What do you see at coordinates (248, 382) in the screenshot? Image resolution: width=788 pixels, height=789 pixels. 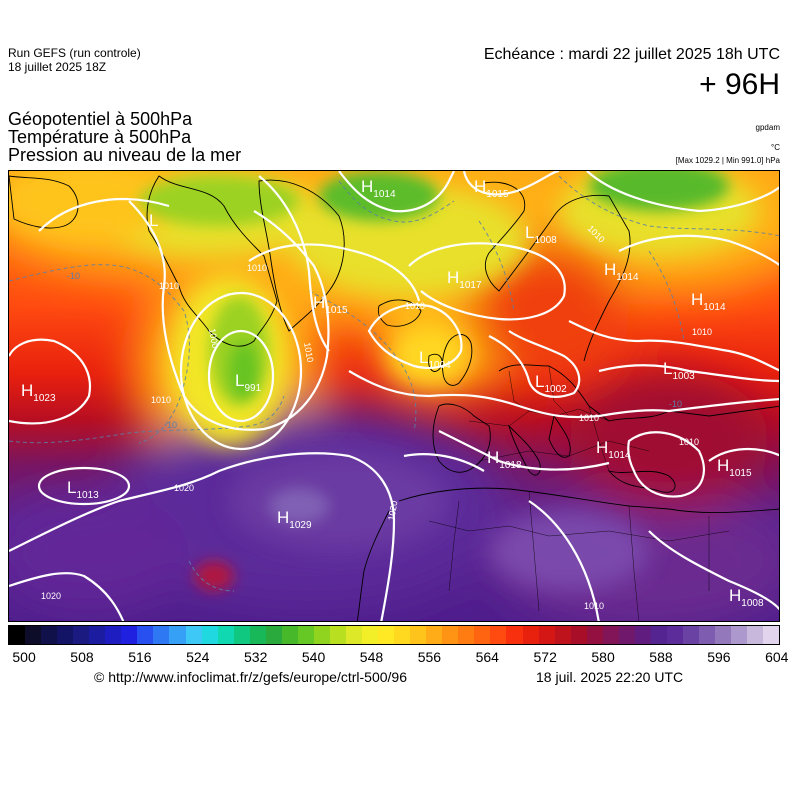 I see `pressure-center: L991` at bounding box center [248, 382].